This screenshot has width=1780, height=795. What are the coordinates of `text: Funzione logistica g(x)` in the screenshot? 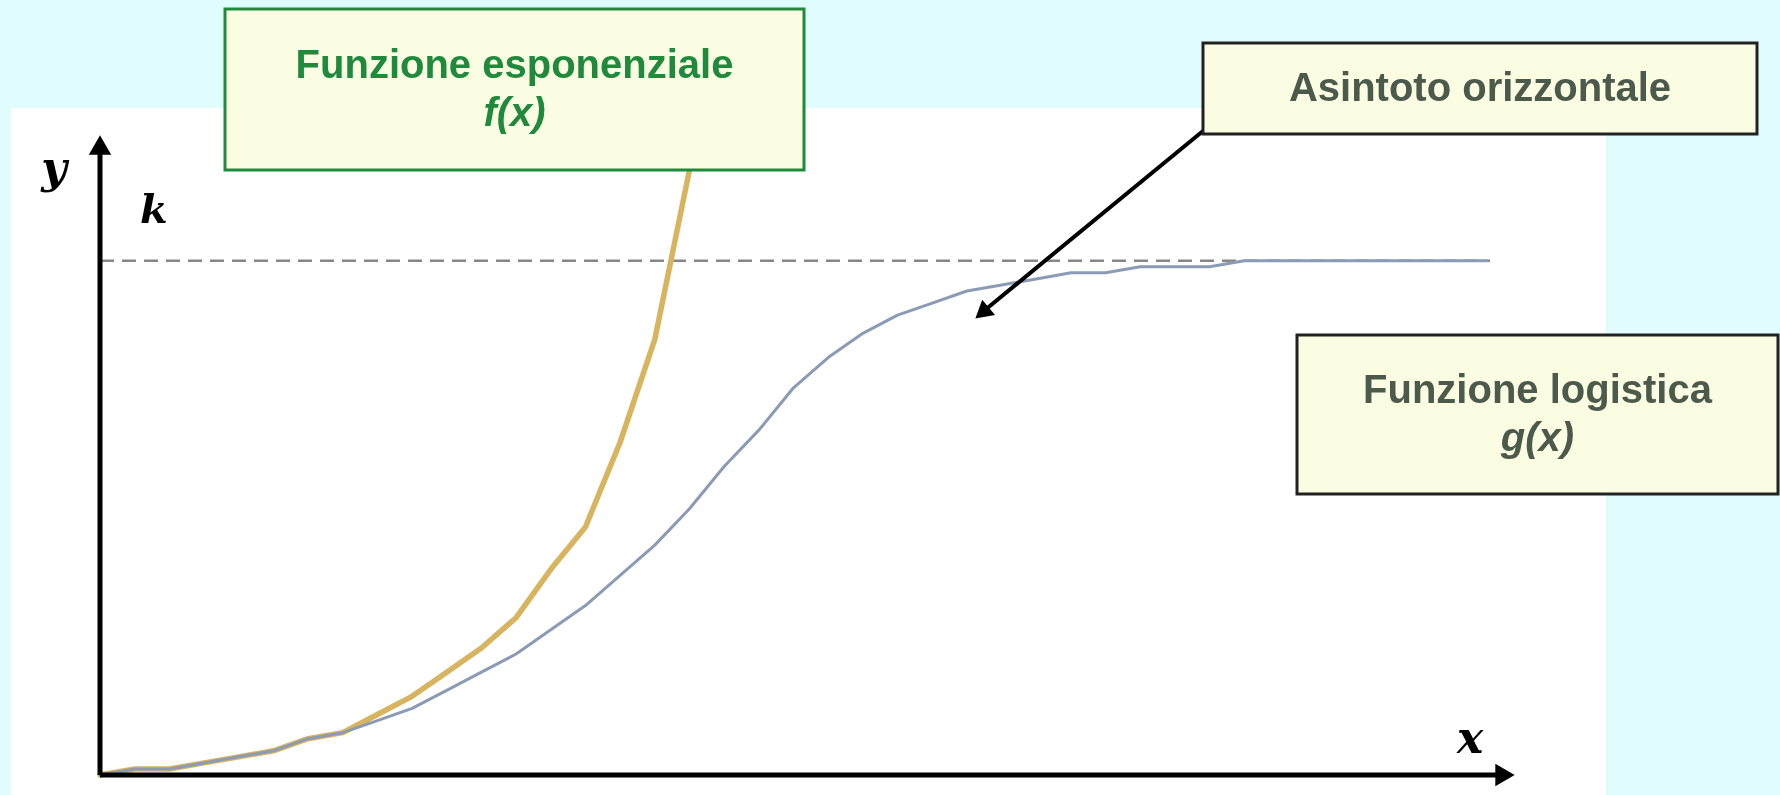 It's located at (1538, 412).